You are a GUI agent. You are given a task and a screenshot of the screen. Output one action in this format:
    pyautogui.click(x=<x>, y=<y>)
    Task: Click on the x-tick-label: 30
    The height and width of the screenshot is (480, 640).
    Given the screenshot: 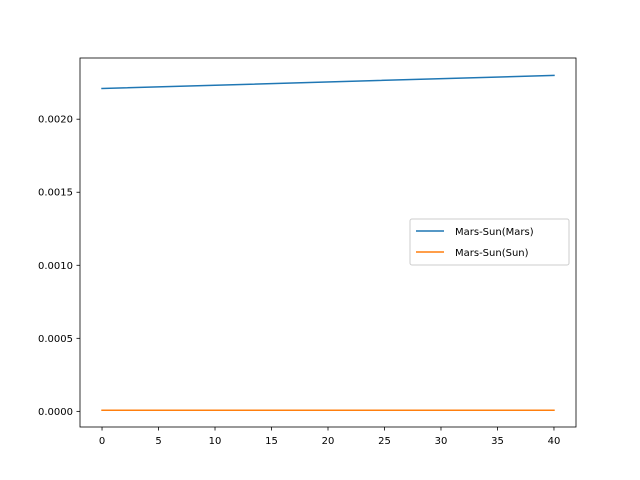 What is the action you would take?
    pyautogui.click(x=441, y=441)
    